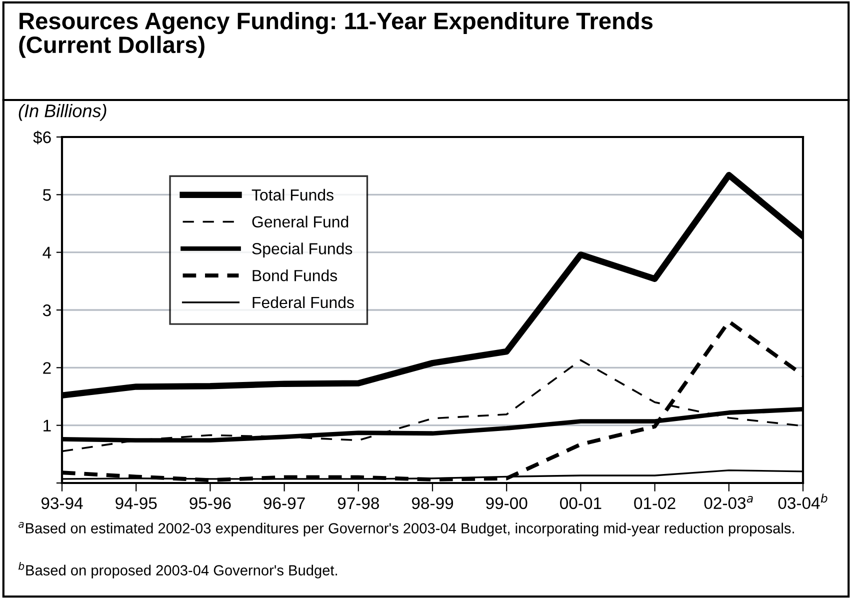  Describe the element at coordinates (46, 195) in the screenshot. I see `y-tick-label: 5` at that location.